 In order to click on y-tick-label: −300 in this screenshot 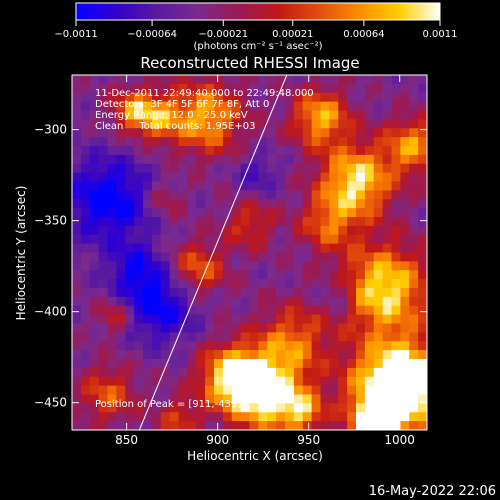, I will do `click(50, 130)`.